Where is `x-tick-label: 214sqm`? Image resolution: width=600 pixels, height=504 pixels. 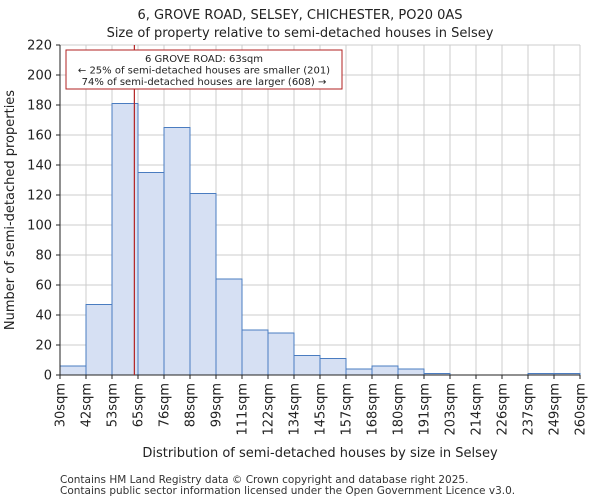 x-tick-label: 214sqm is located at coordinates (477, 409).